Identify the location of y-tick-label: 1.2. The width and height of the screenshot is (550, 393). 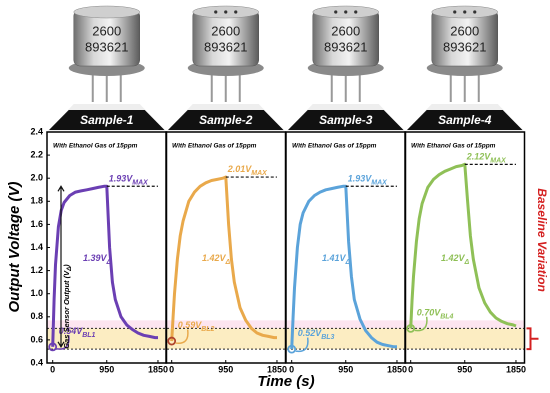
(36, 270).